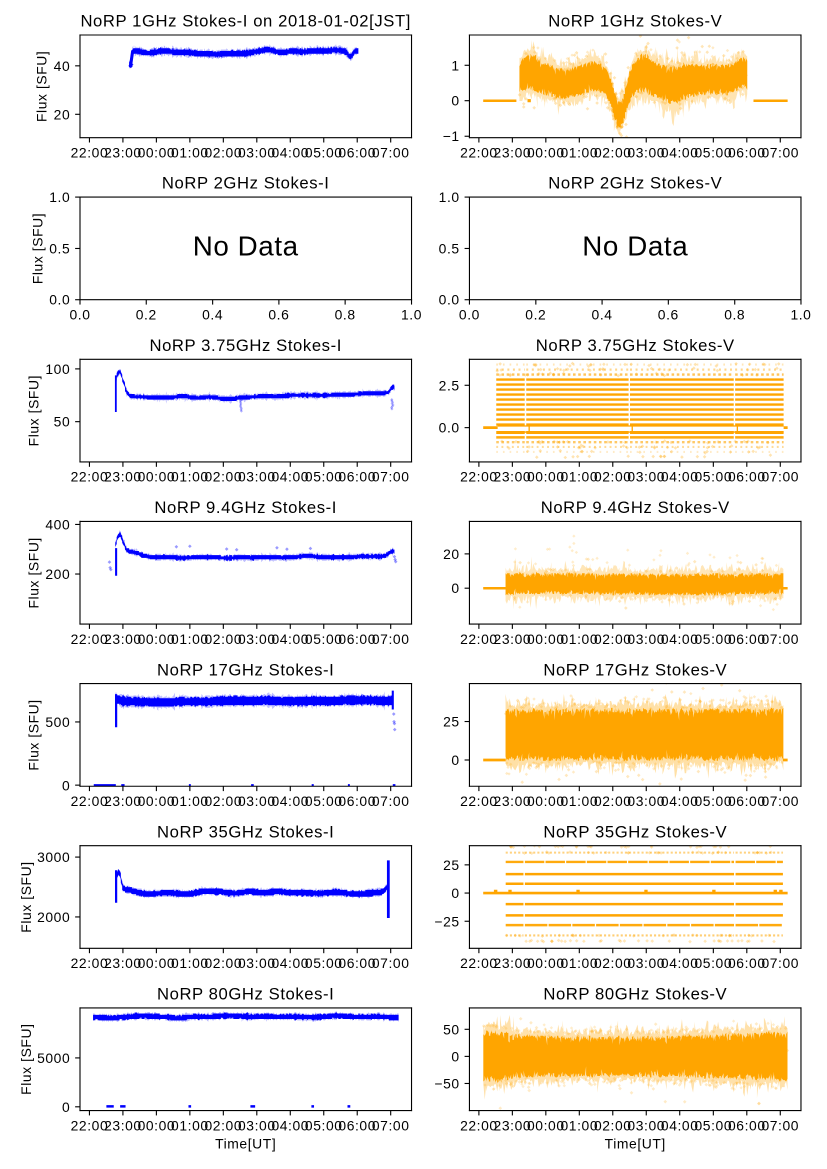 The image size is (827, 1169). Describe the element at coordinates (451, 865) in the screenshot. I see `svg-text: 25` at that location.